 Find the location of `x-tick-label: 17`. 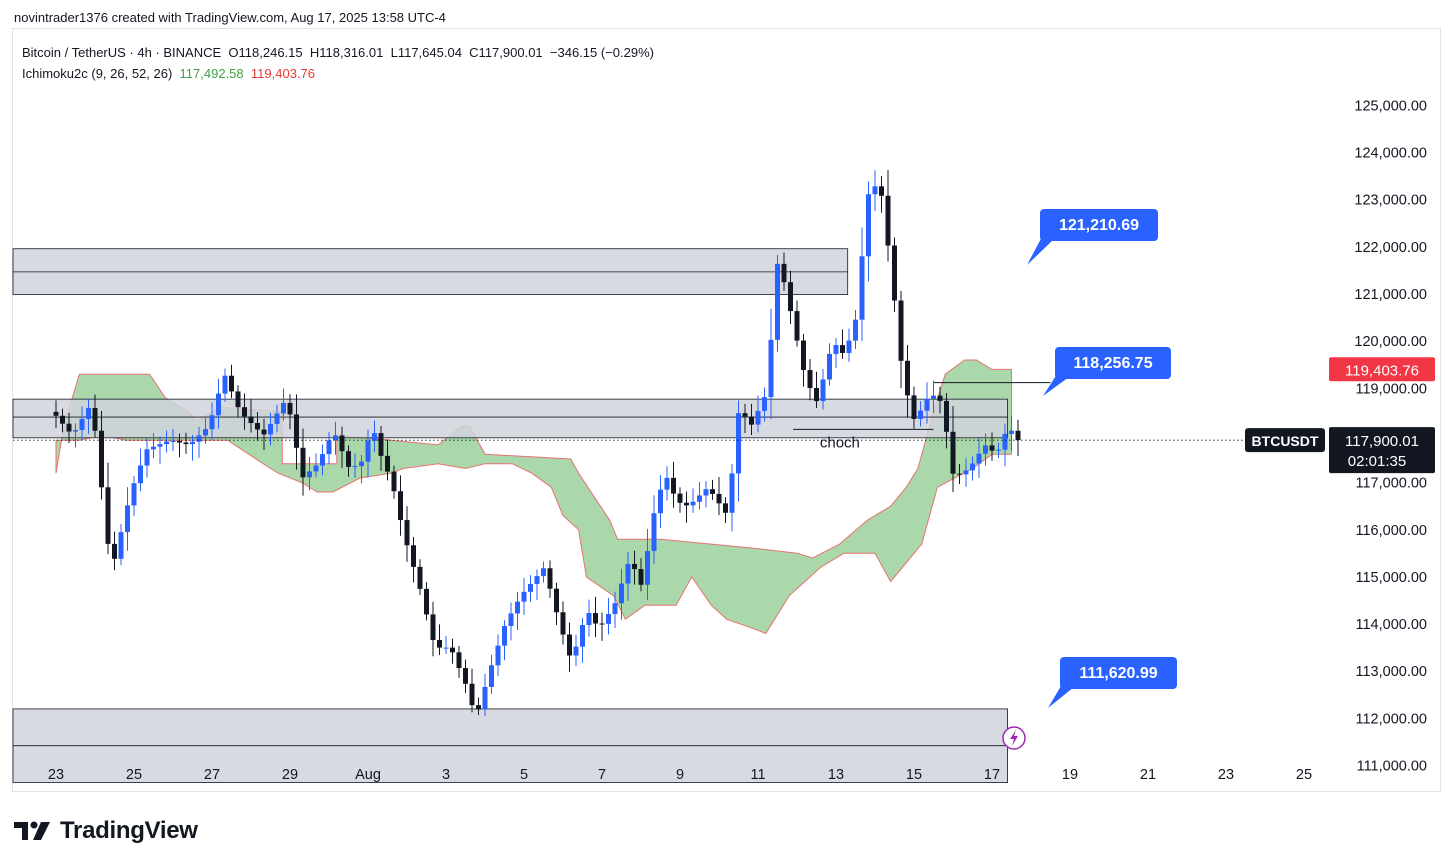

x-tick-label: 17 is located at coordinates (992, 775).